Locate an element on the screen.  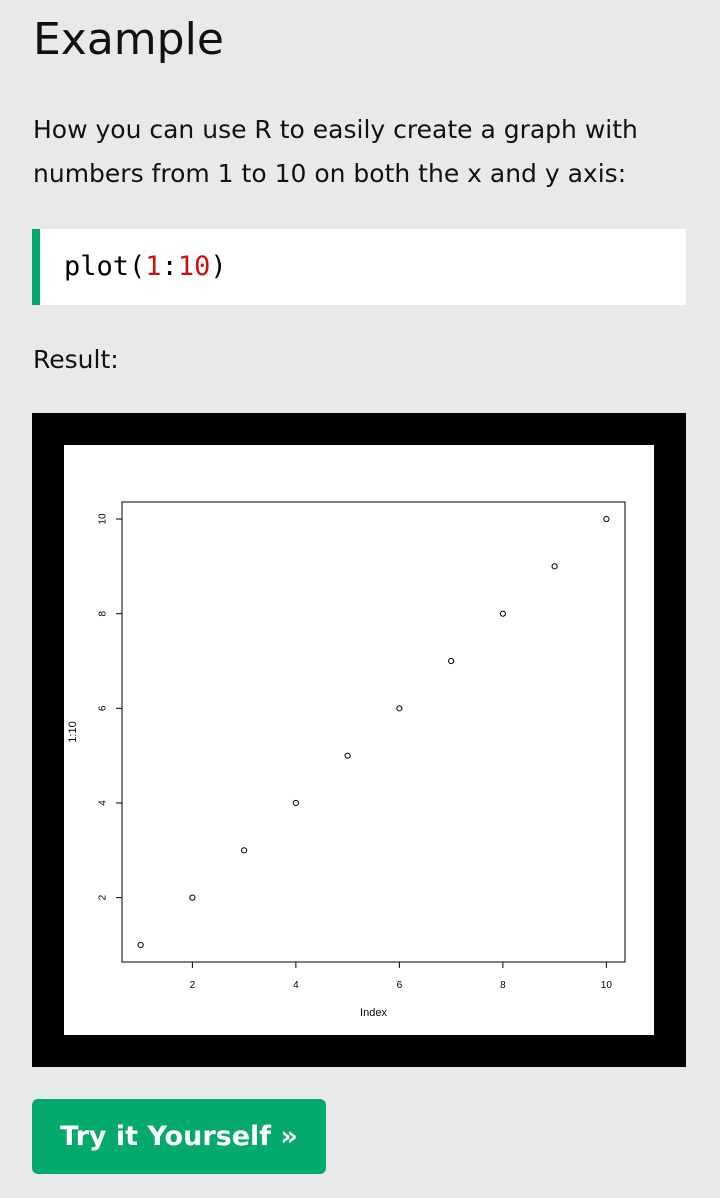
code-example: plot(1:10) is located at coordinates (359, 267).